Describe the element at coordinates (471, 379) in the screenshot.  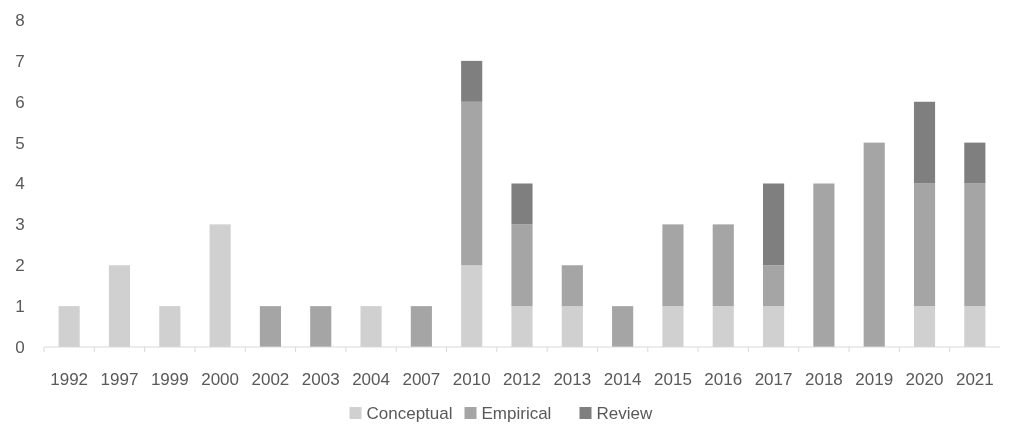
I see `x-tick-label: 2010` at that location.